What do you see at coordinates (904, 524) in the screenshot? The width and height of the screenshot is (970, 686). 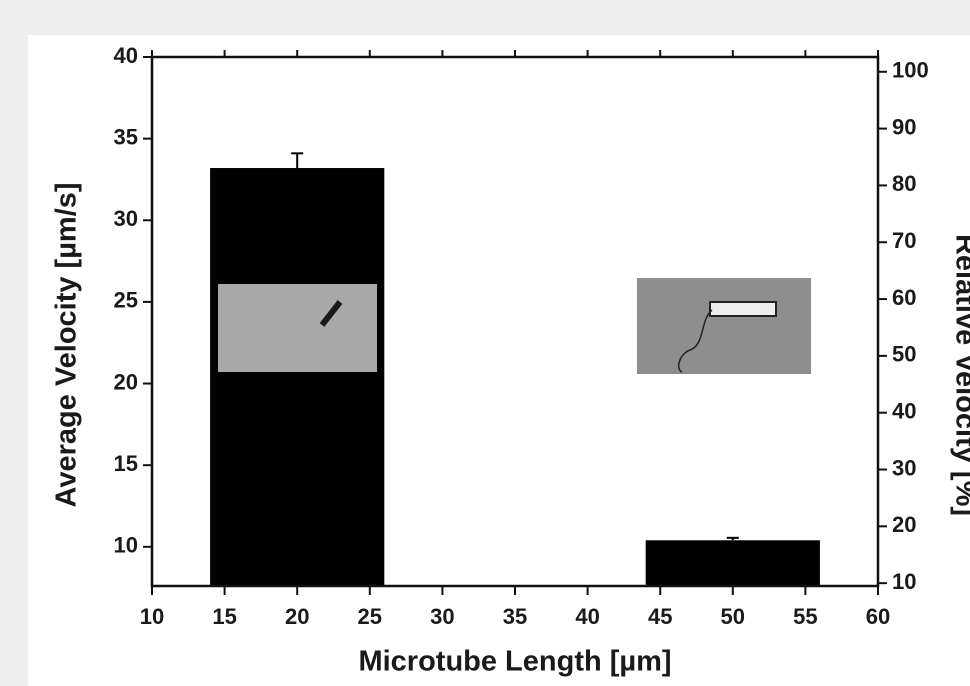 I see `y2-tick-label: 20` at bounding box center [904, 524].